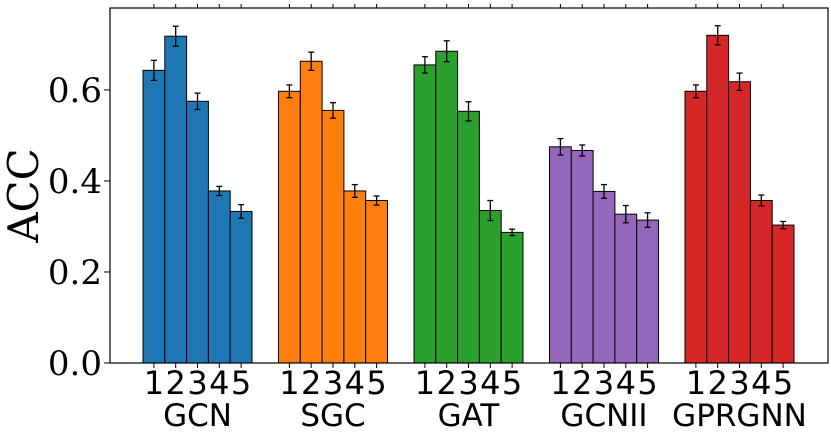 The image size is (831, 439). What do you see at coordinates (75, 91) in the screenshot?
I see `y-tick-label: 0.6` at bounding box center [75, 91].